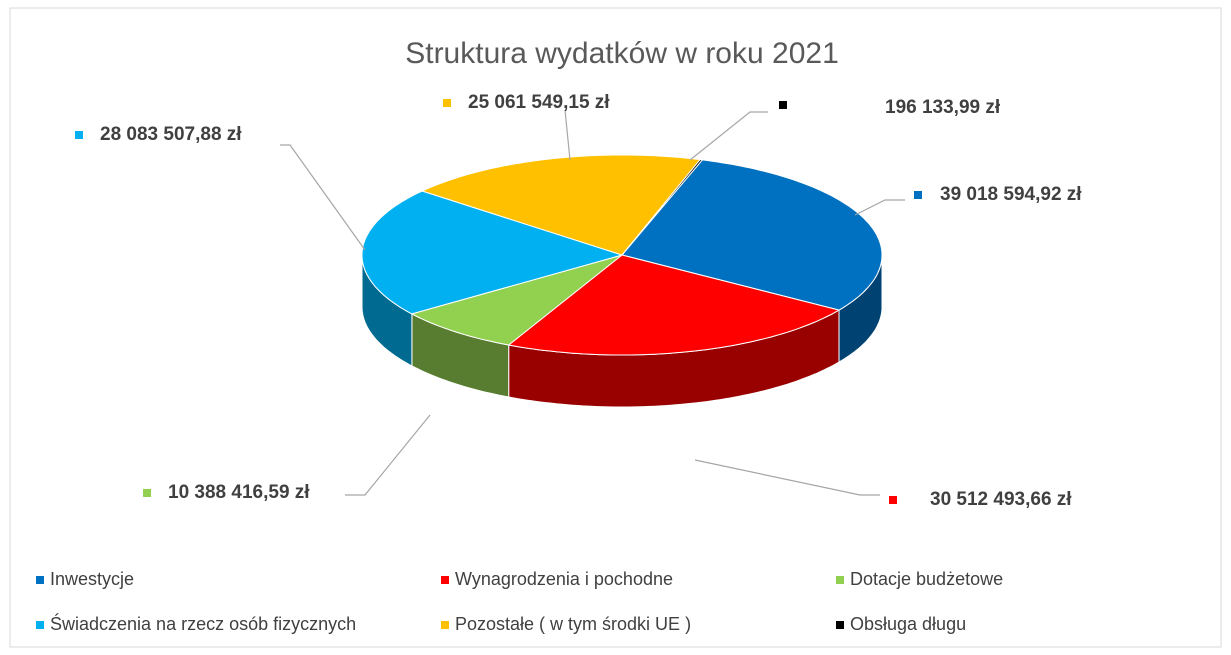 This screenshot has height=655, width=1231. I want to click on chart-title: Struktura wydatków w roku 2021, so click(622, 53).